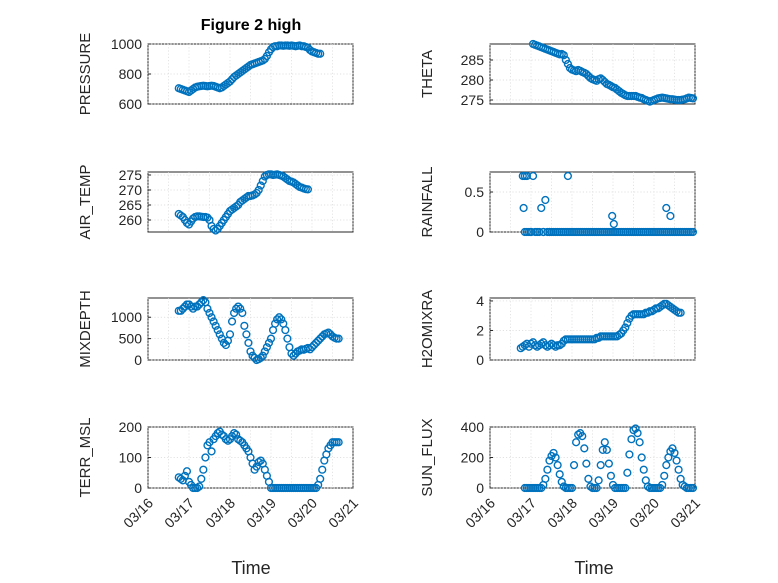  Describe the element at coordinates (131, 427) in the screenshot. I see `y-tick-label: 200` at that location.